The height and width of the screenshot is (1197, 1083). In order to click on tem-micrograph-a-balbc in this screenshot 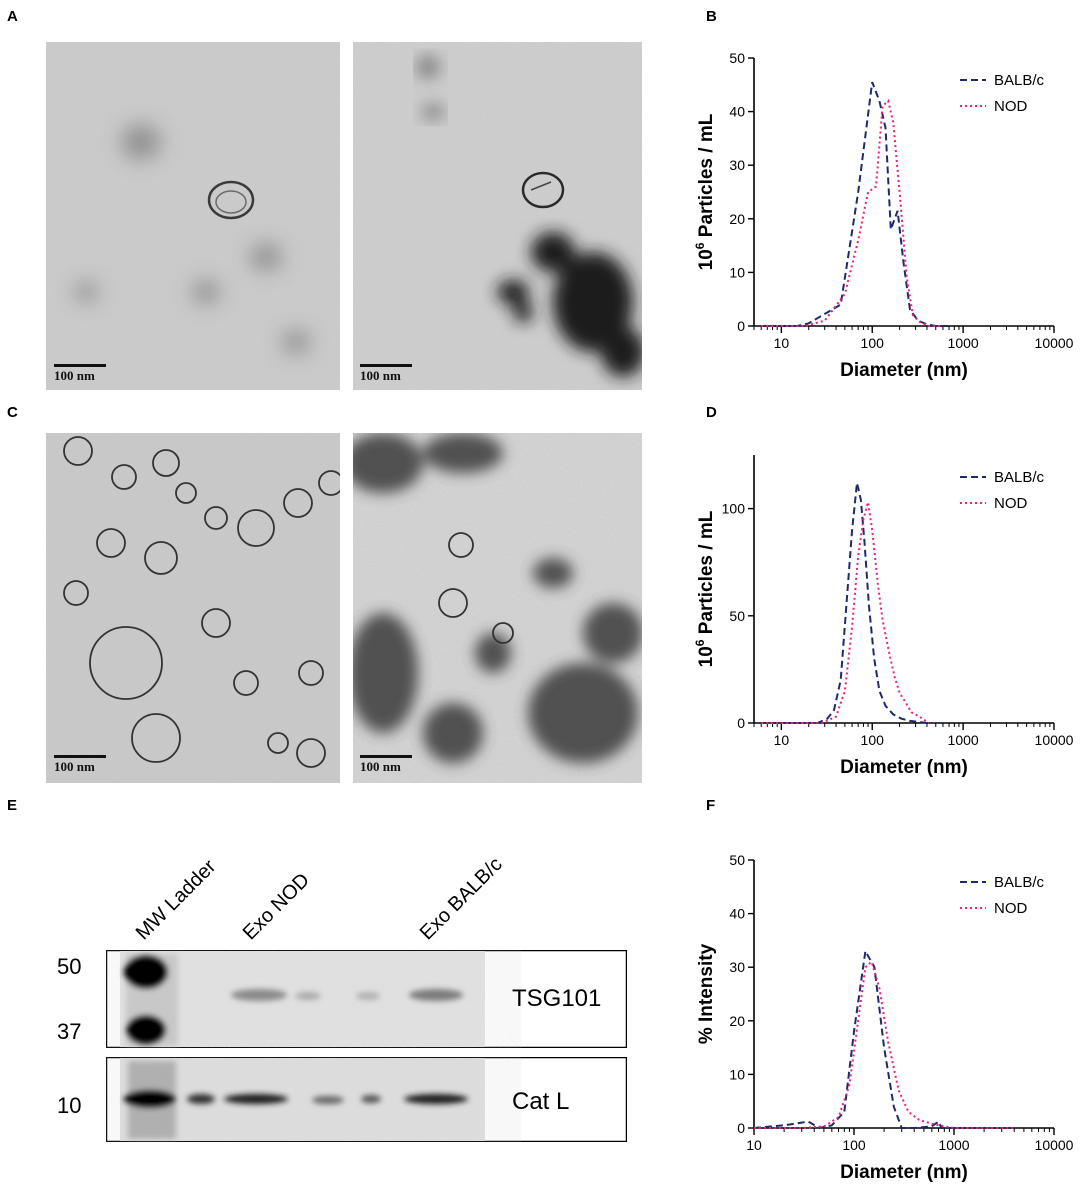, I will do `click(193, 216)`.